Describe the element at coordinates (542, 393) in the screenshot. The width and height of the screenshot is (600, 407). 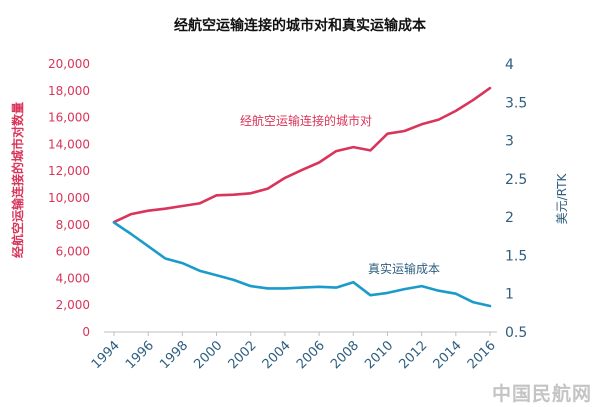
I see `watermark-logo: 中国民航网` at that location.